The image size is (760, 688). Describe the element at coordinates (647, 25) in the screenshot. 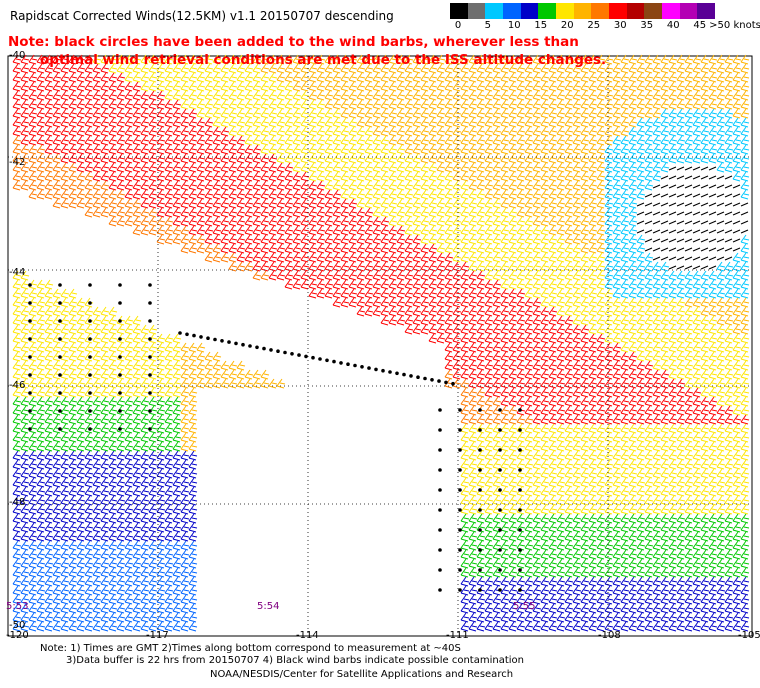

I see `legend-label: 35` at that location.